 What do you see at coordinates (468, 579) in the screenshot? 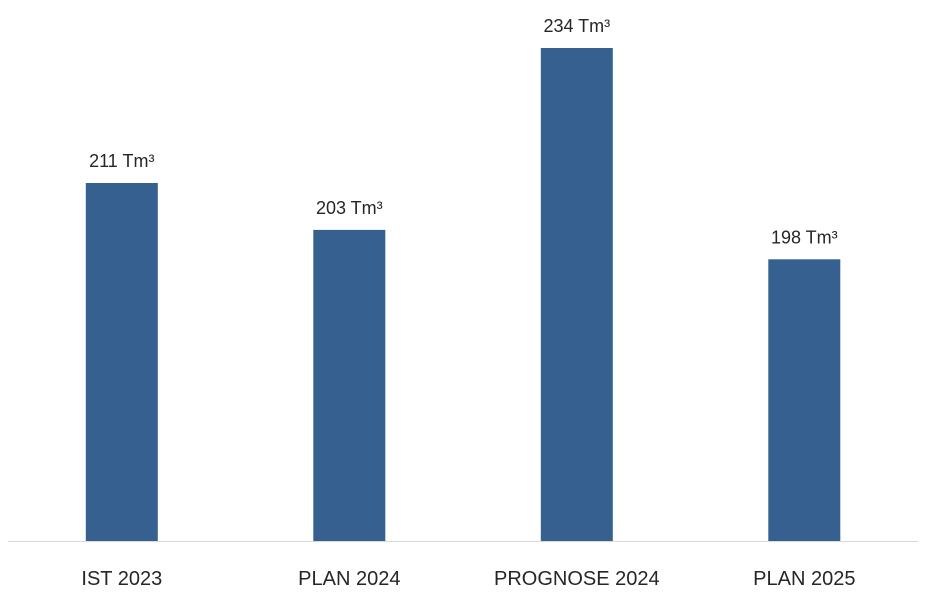
I see `x-tick-labels-group: IST 2023 PLAN 2024 PROGNOSE 2024 PLAN 2025` at bounding box center [468, 579].